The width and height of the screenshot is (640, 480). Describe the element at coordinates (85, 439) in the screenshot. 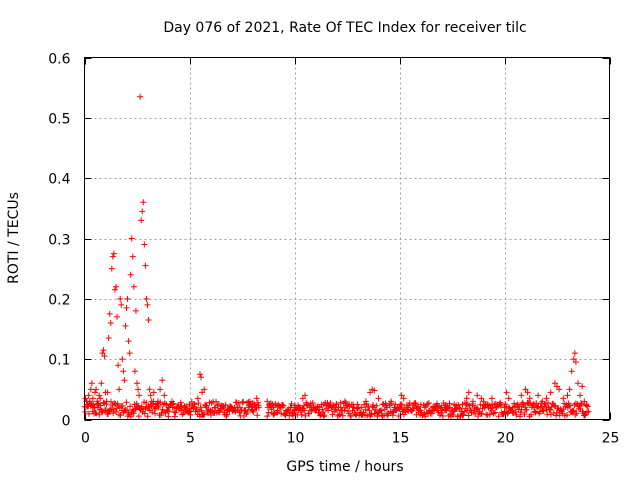

I see `x-tick-label: 0` at that location.